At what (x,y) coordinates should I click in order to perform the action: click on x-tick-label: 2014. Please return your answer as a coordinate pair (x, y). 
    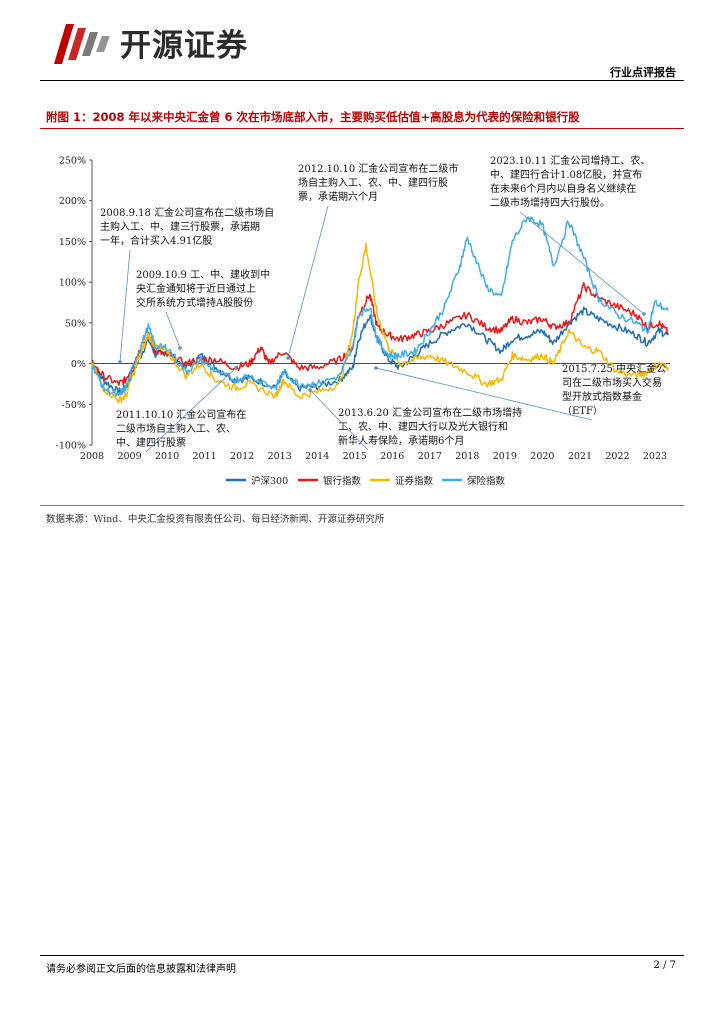
    Looking at the image, I should click on (317, 456).